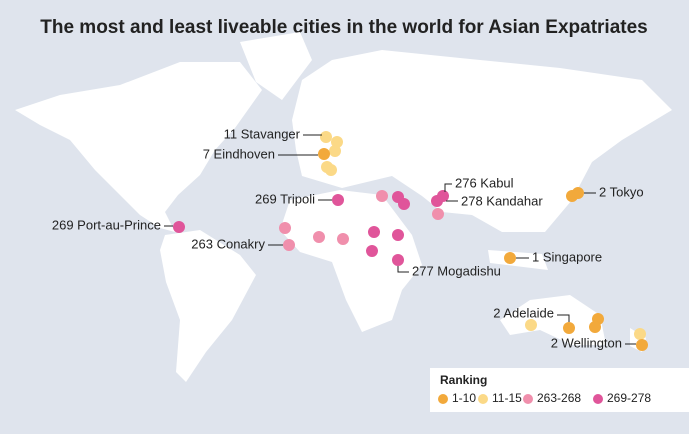  Describe the element at coordinates (586, 342) in the screenshot. I see `city-label: 2 Wellington` at that location.